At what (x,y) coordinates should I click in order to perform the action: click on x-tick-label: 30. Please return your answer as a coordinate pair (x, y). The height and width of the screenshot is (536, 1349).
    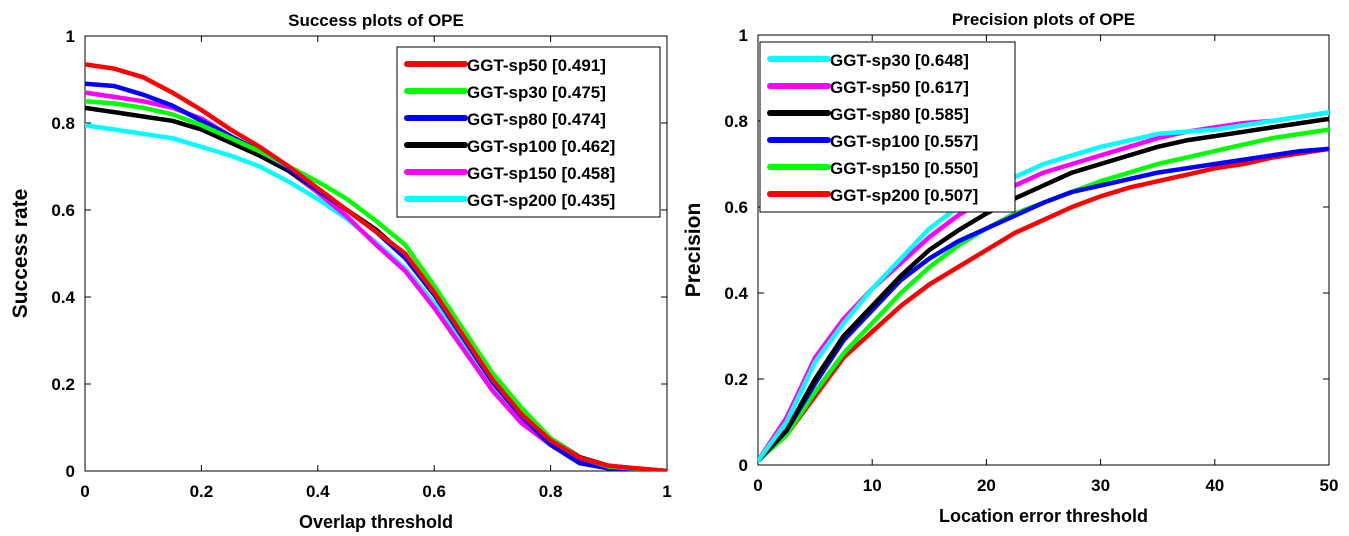
    Looking at the image, I should click on (1100, 485).